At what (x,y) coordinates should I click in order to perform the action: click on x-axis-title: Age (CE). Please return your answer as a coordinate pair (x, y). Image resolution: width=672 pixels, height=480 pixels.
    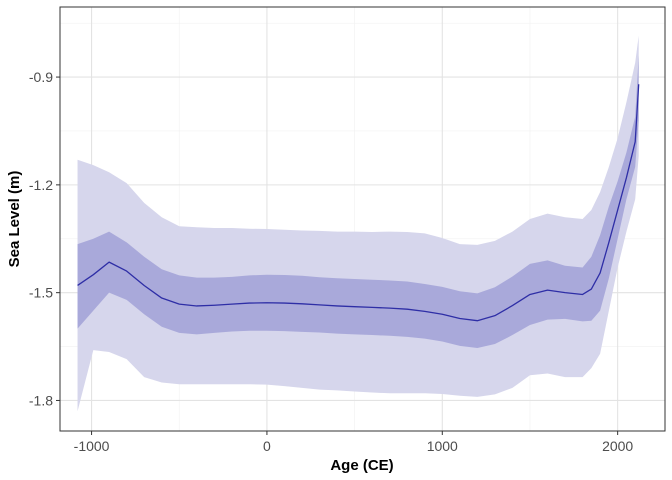
    Looking at the image, I should click on (361, 465).